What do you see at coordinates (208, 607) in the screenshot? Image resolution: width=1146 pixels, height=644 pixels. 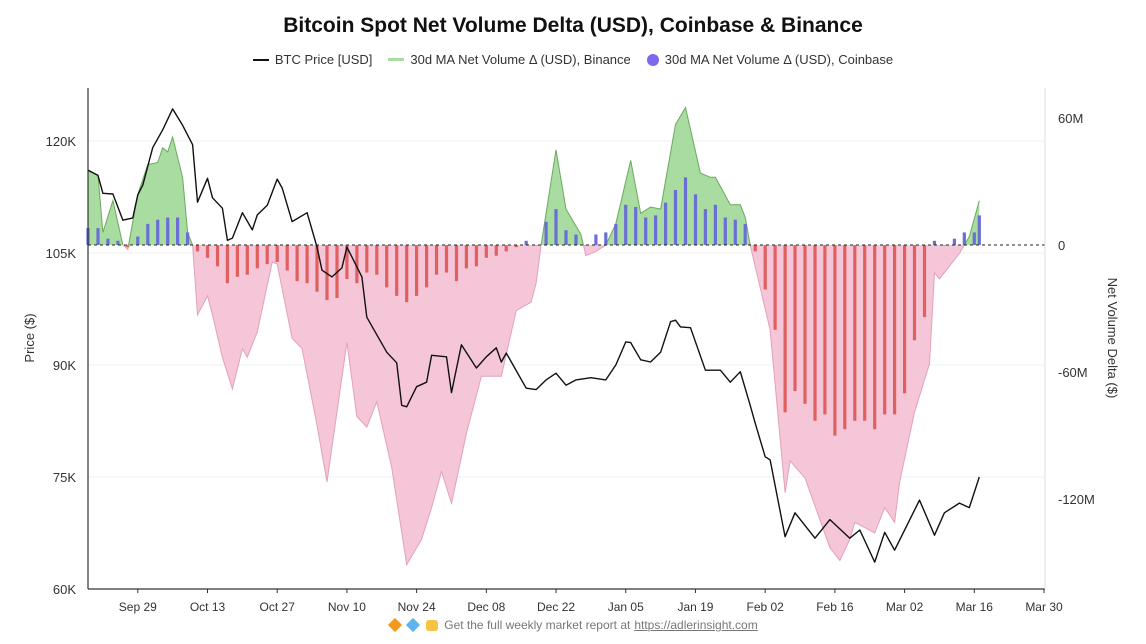 I see `x-tick-label: Oct 13` at bounding box center [208, 607].